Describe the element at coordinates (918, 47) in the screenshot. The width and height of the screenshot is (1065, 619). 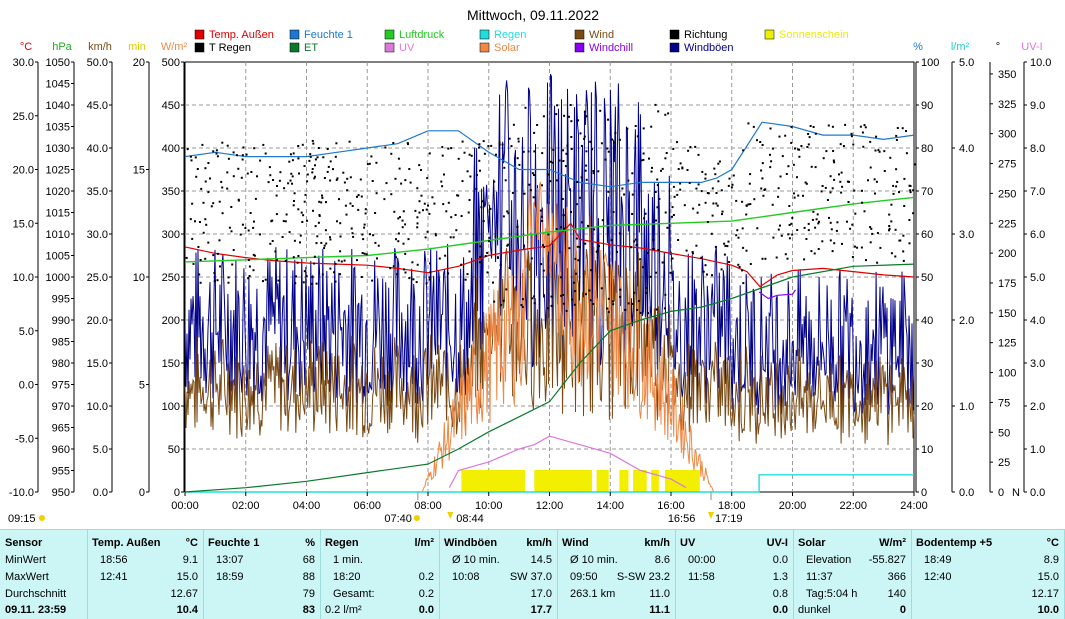
I see `right-axis-unit: %` at that location.